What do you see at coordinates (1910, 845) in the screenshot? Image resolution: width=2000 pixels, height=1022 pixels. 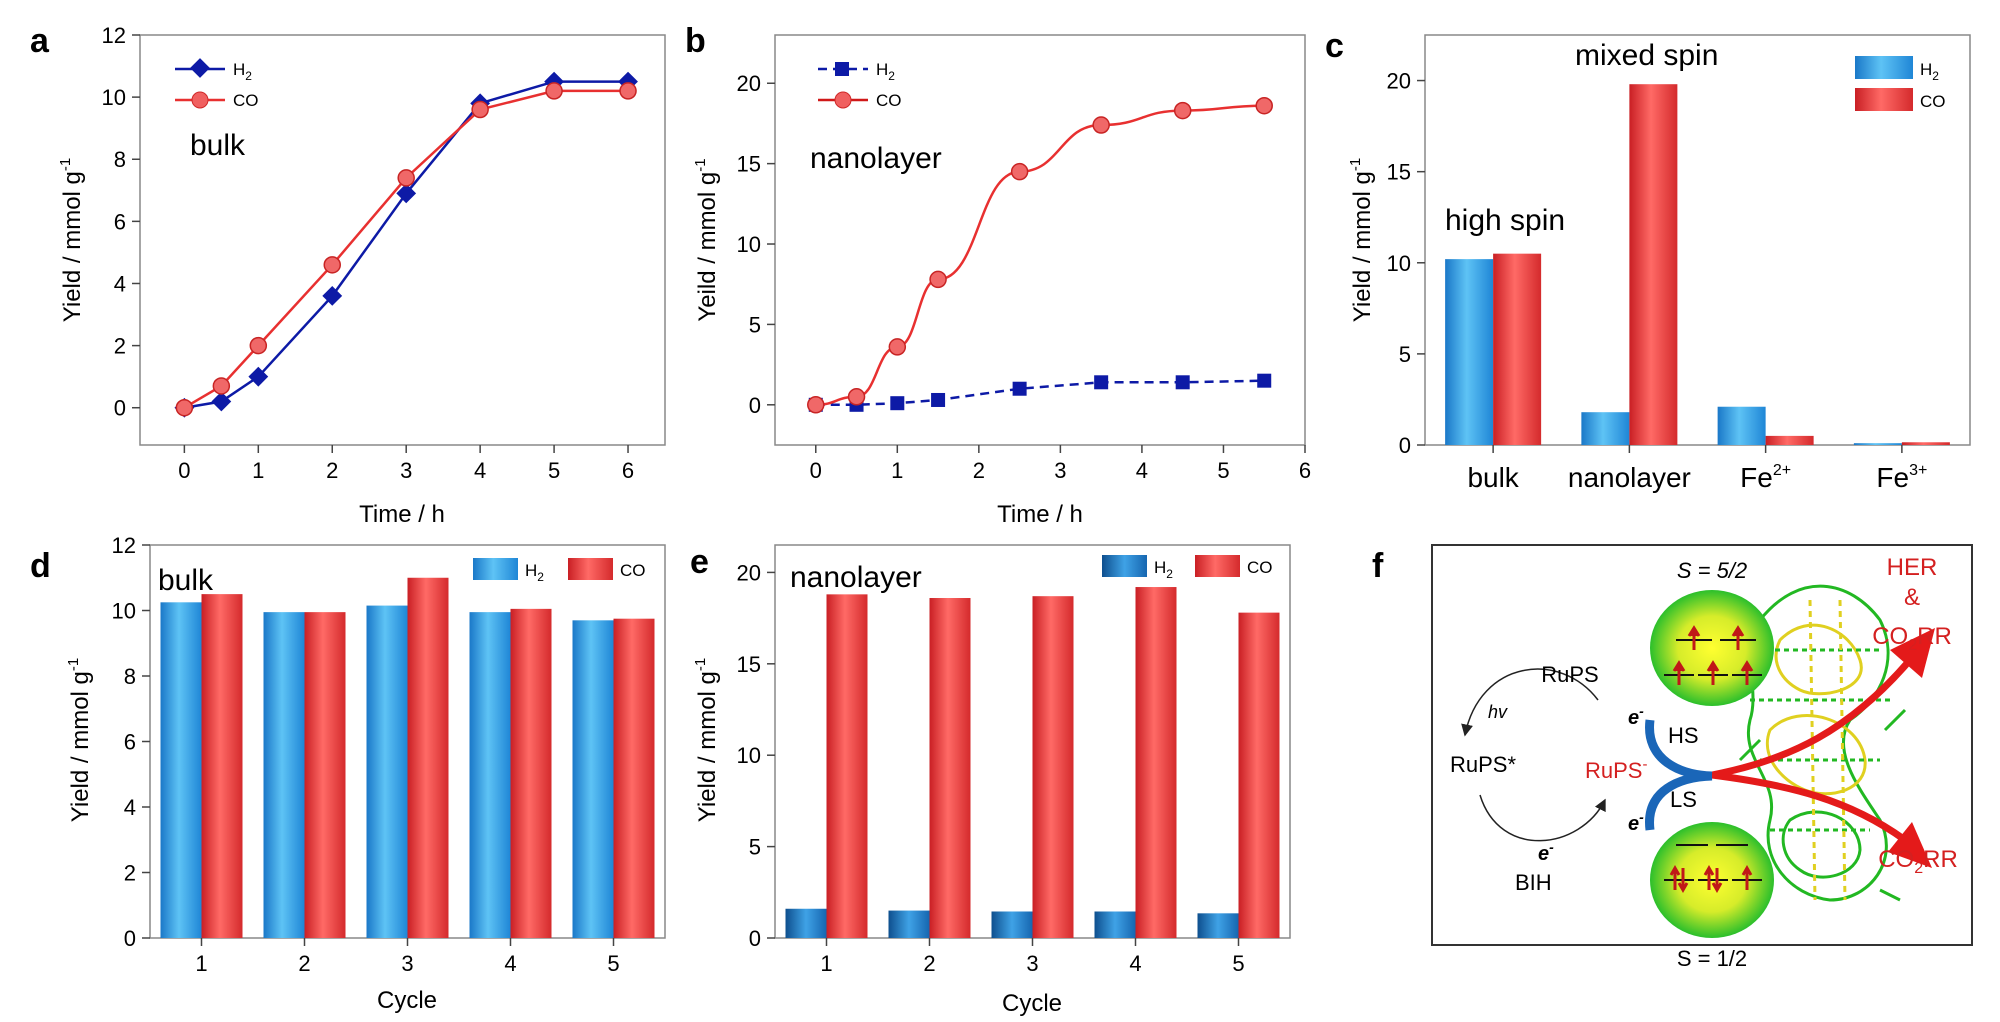 I see `co2rr-arrow-head` at bounding box center [1910, 845].